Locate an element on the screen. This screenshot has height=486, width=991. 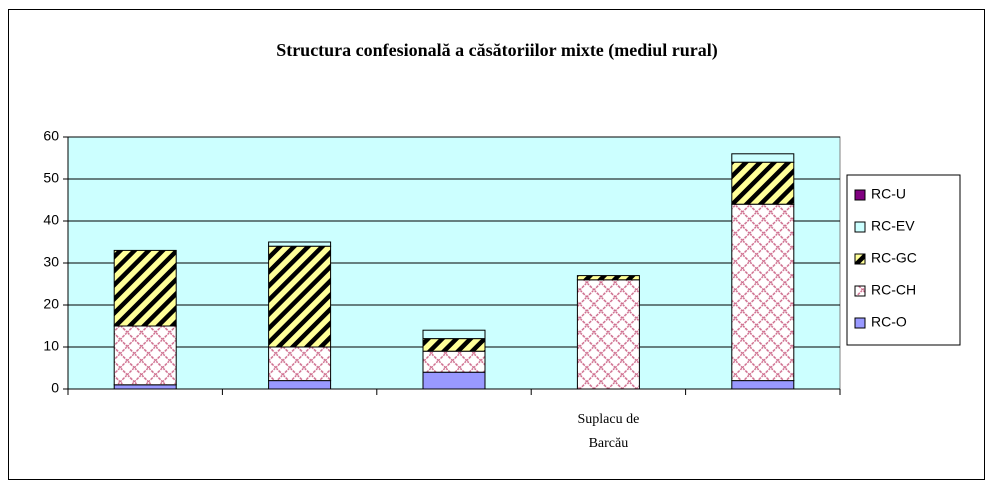
y-tick-label: 30 is located at coordinates (51, 262).